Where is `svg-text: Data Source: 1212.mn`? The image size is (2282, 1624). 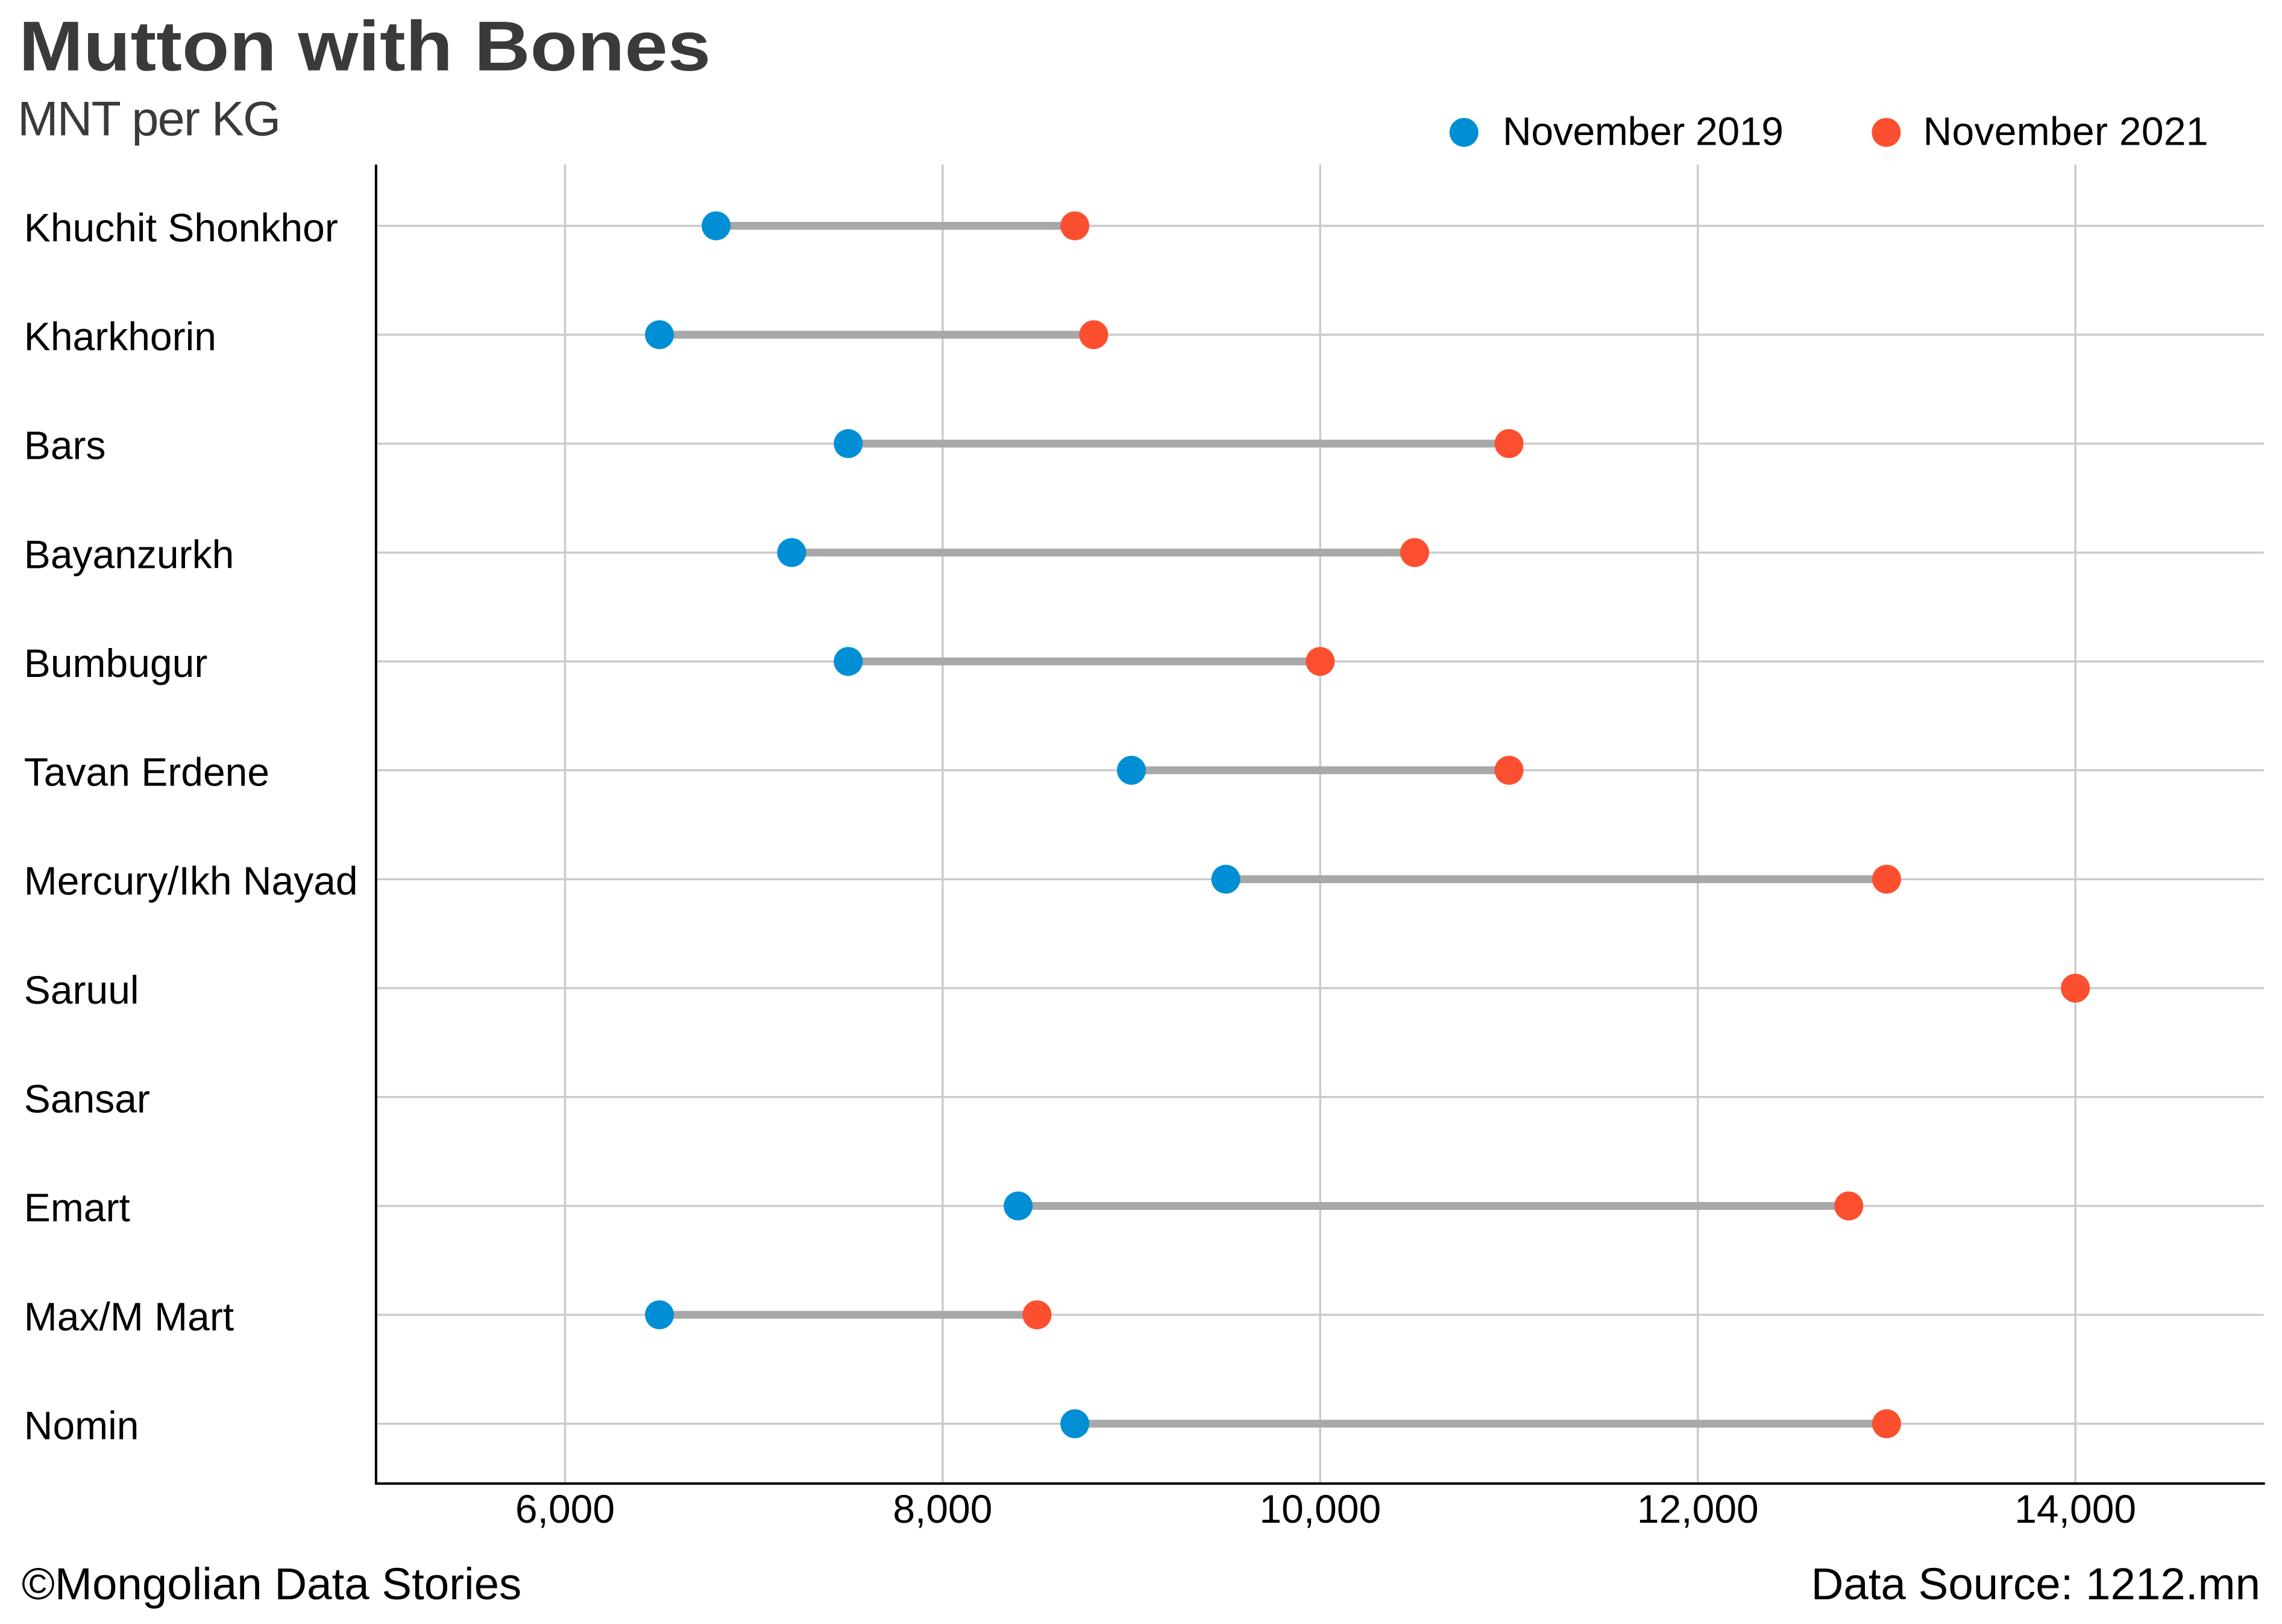
svg-text: Data Source: 1212.mn is located at coordinates (2036, 1584).